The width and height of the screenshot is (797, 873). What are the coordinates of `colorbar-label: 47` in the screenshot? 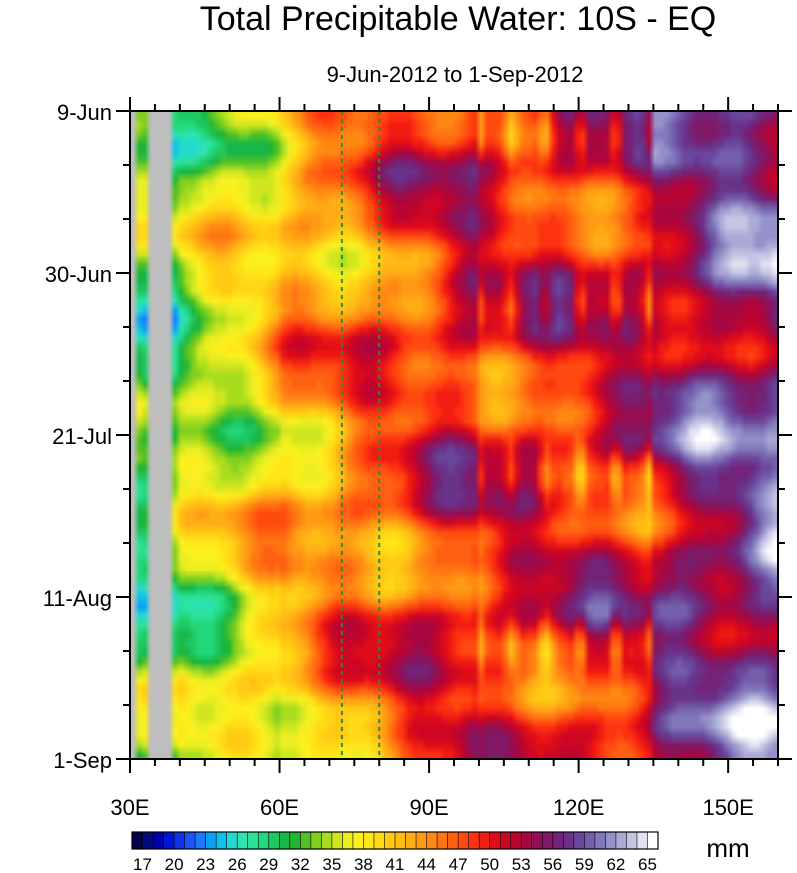 It's located at (458, 864).